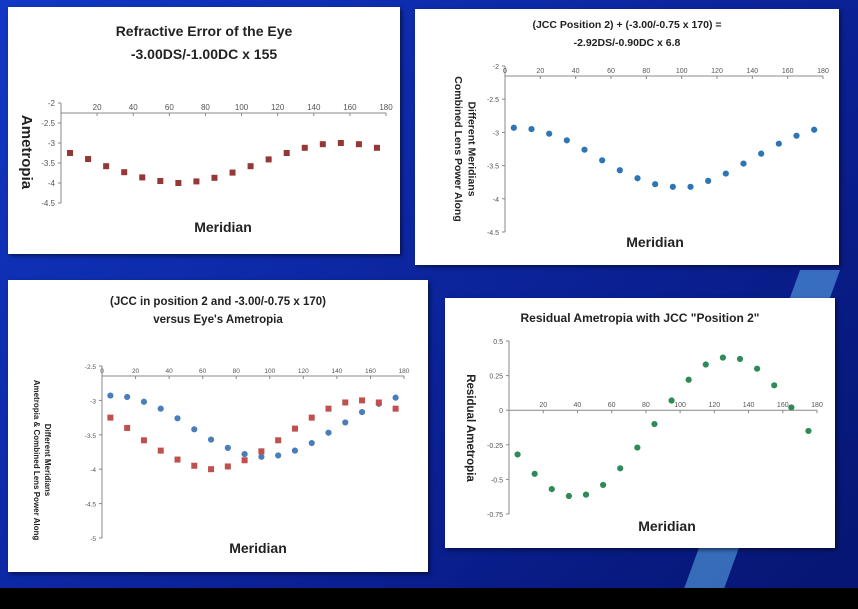  I want to click on bottom-black-band, so click(429, 598).